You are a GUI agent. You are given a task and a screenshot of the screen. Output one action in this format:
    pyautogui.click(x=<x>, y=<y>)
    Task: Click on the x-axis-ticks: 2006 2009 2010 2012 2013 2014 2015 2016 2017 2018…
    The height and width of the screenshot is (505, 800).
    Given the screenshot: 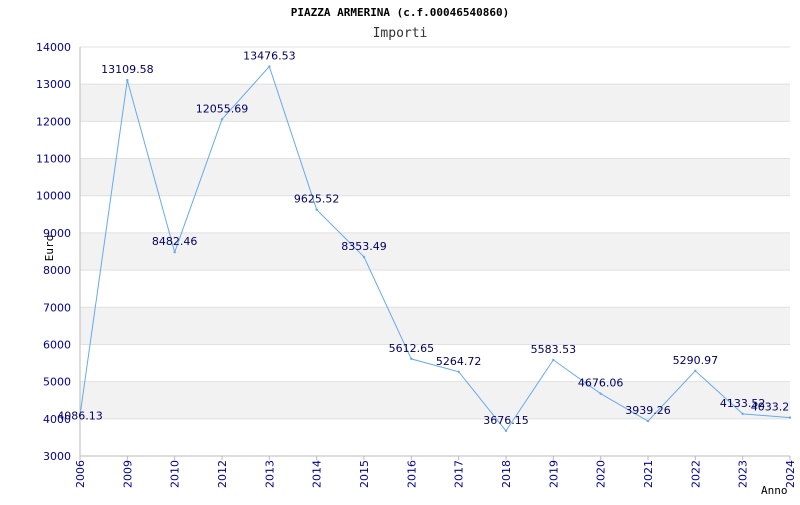 What is the action you would take?
    pyautogui.click(x=435, y=472)
    